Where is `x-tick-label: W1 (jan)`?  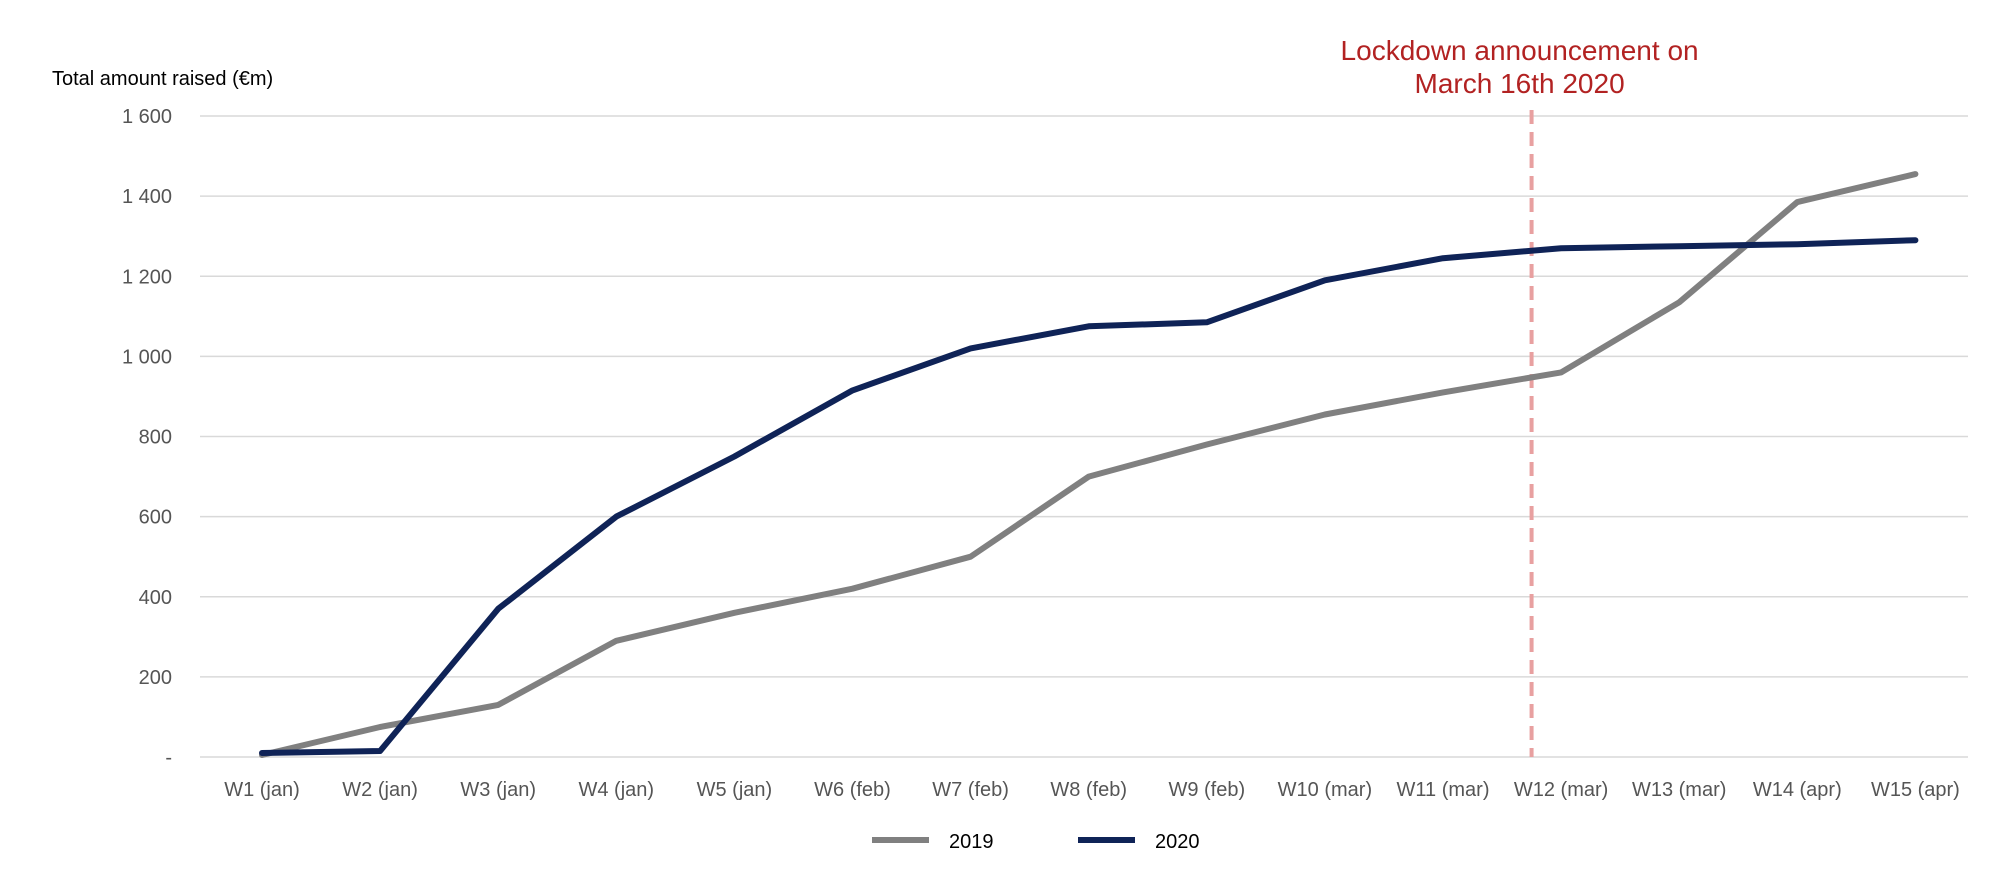 x-tick-label: W1 (jan) is located at coordinates (262, 790).